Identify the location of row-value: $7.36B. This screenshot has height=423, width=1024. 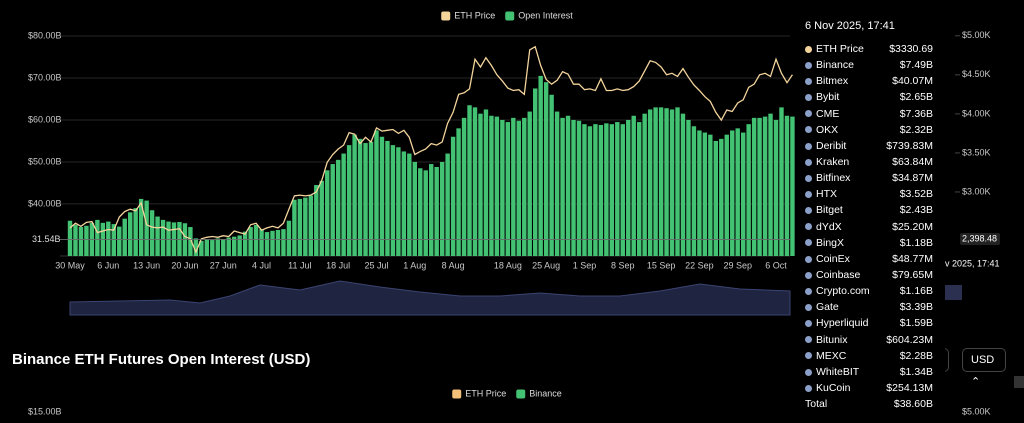
(916, 113).